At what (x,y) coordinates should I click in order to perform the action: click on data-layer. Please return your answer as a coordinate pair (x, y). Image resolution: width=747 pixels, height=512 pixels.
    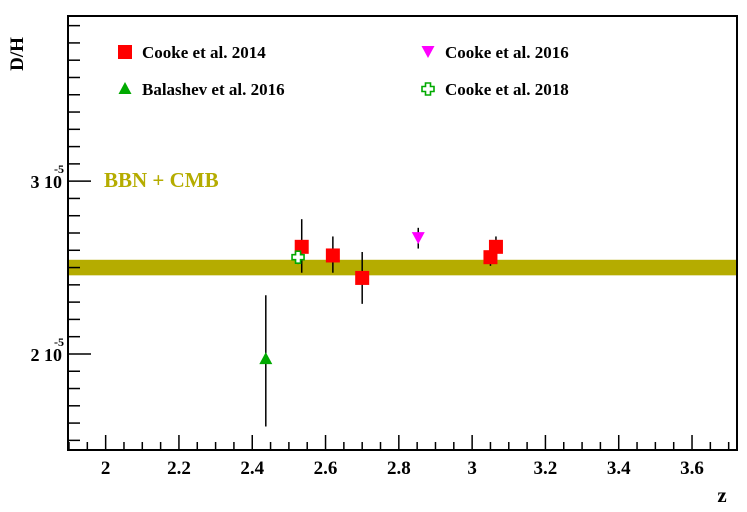
    Looking at the image, I should click on (381, 323).